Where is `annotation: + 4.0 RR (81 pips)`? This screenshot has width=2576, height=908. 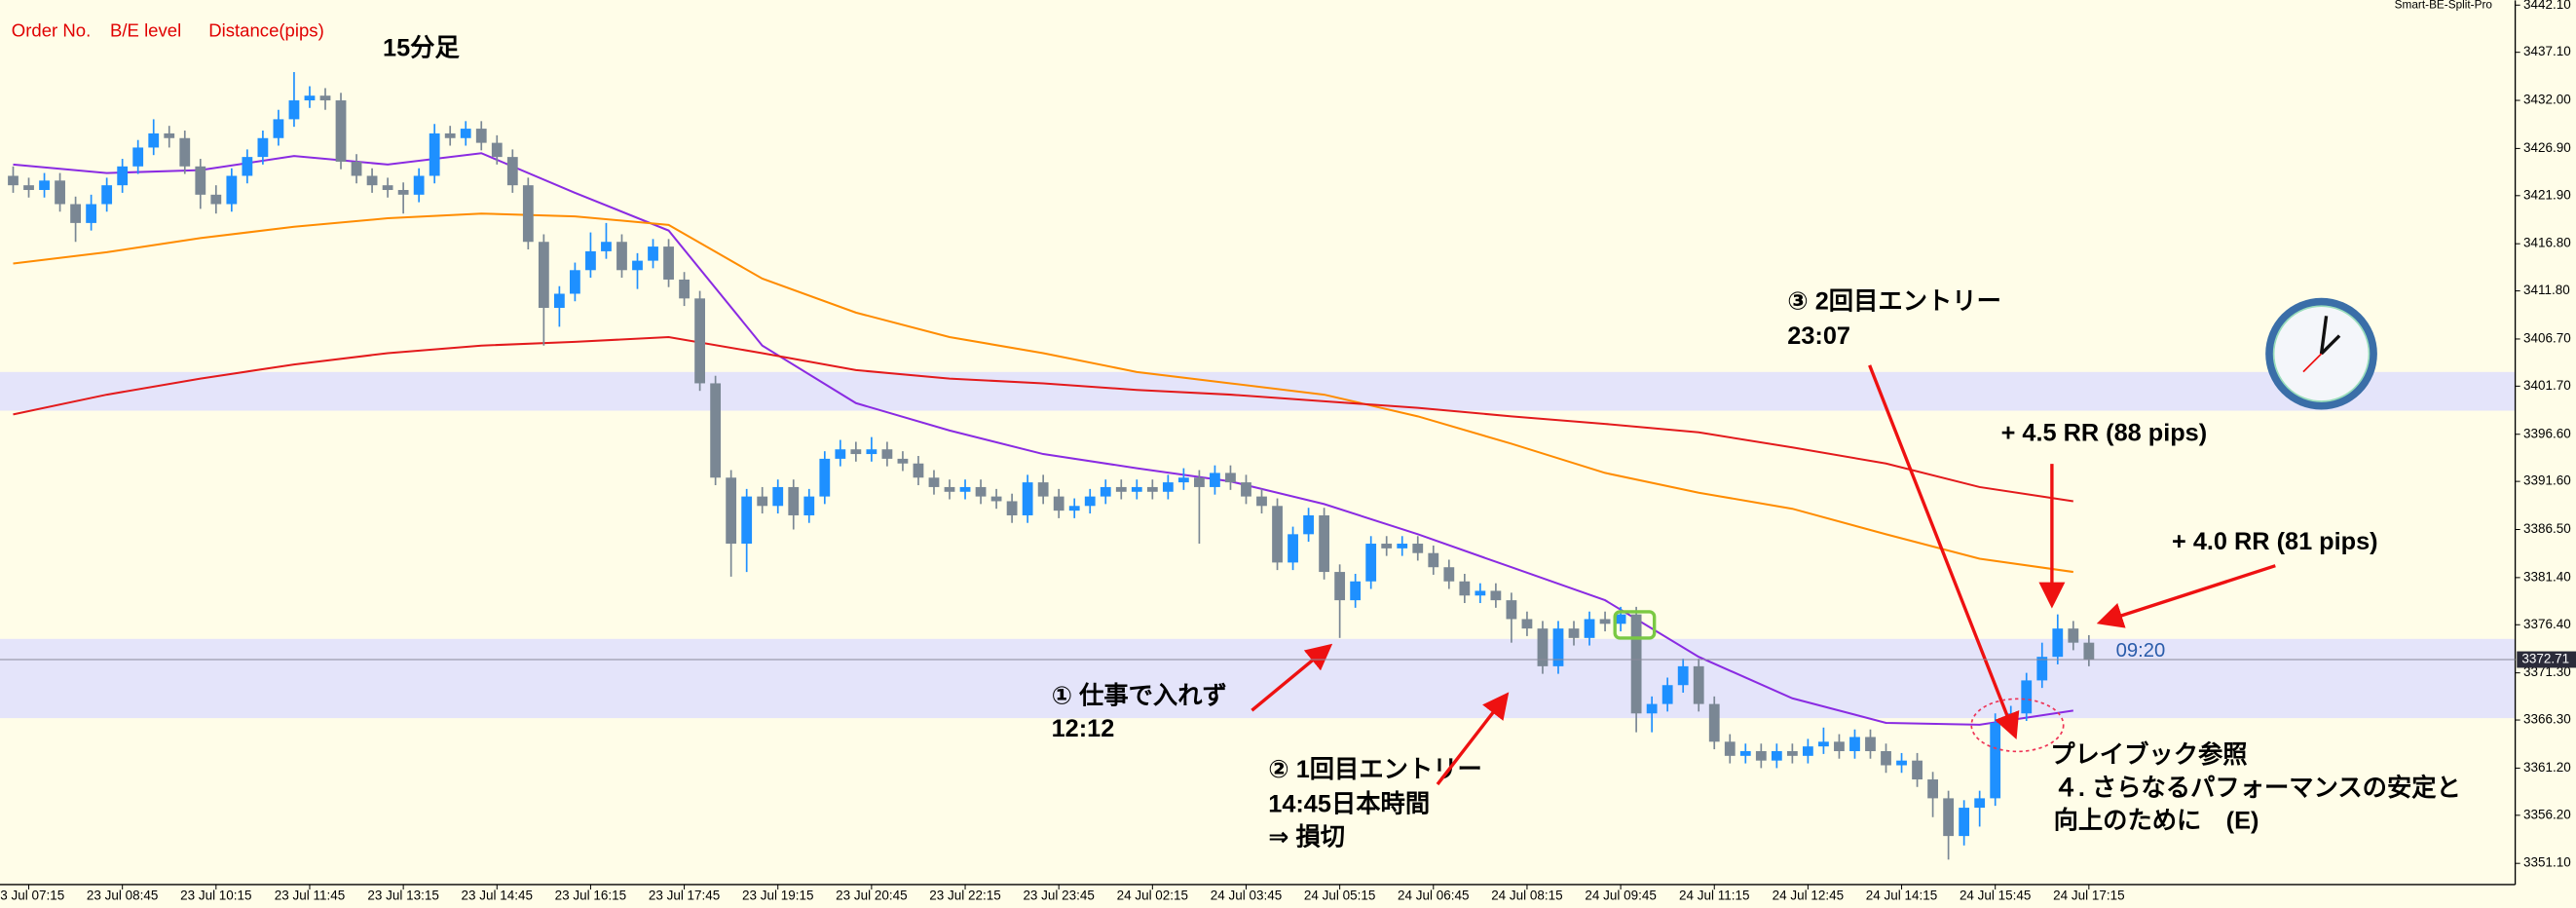
annotation: + 4.0 RR (81 pips) is located at coordinates (2275, 541).